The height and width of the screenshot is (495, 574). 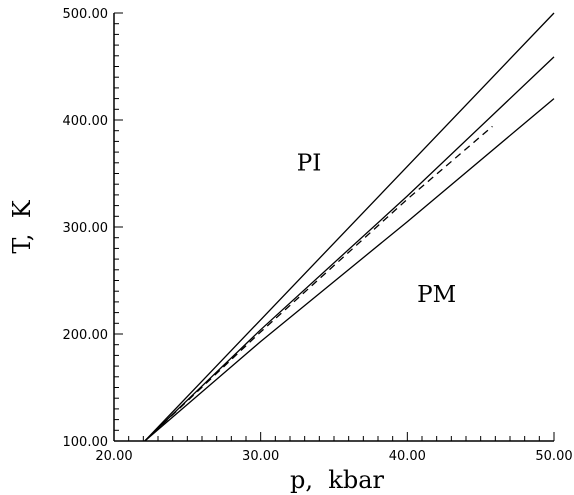 I want to click on y-tick-label: 300.00, so click(x=86, y=228).